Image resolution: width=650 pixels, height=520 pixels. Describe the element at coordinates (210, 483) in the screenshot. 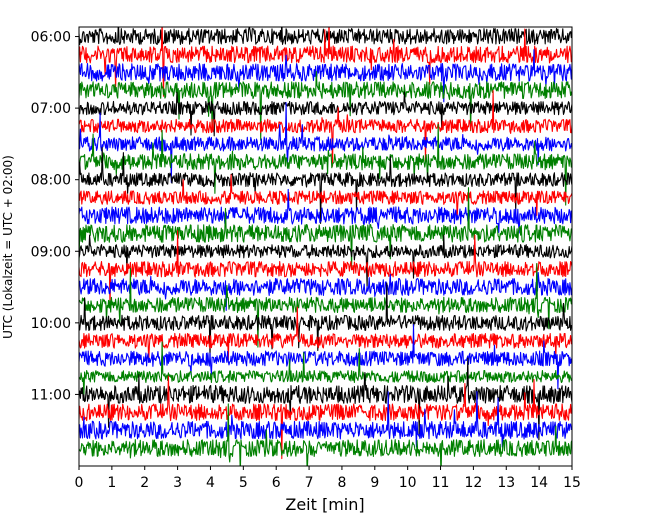

I see `x-tick-label: 4` at that location.